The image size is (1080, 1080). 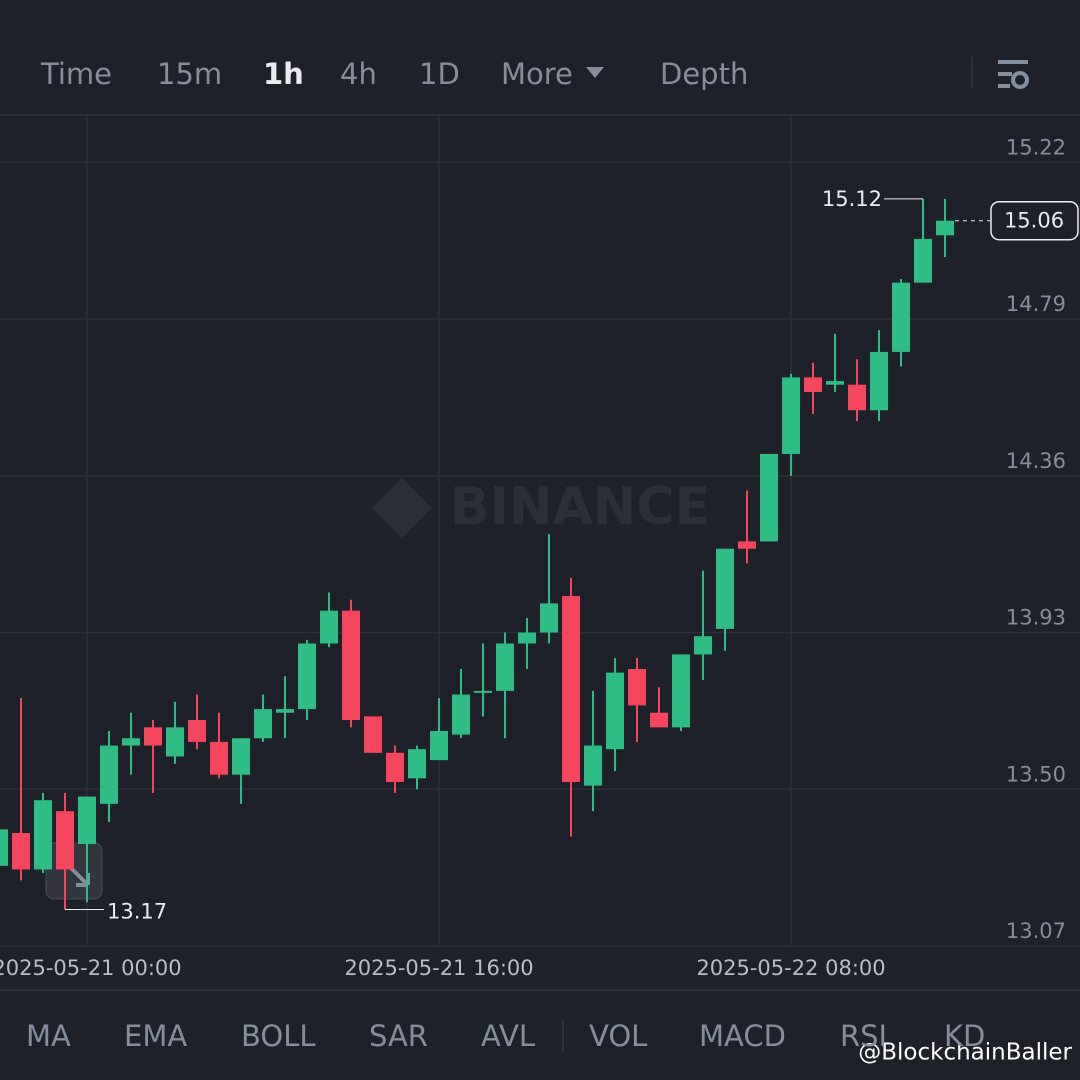 I want to click on timeframe-tab: More, so click(x=537, y=74).